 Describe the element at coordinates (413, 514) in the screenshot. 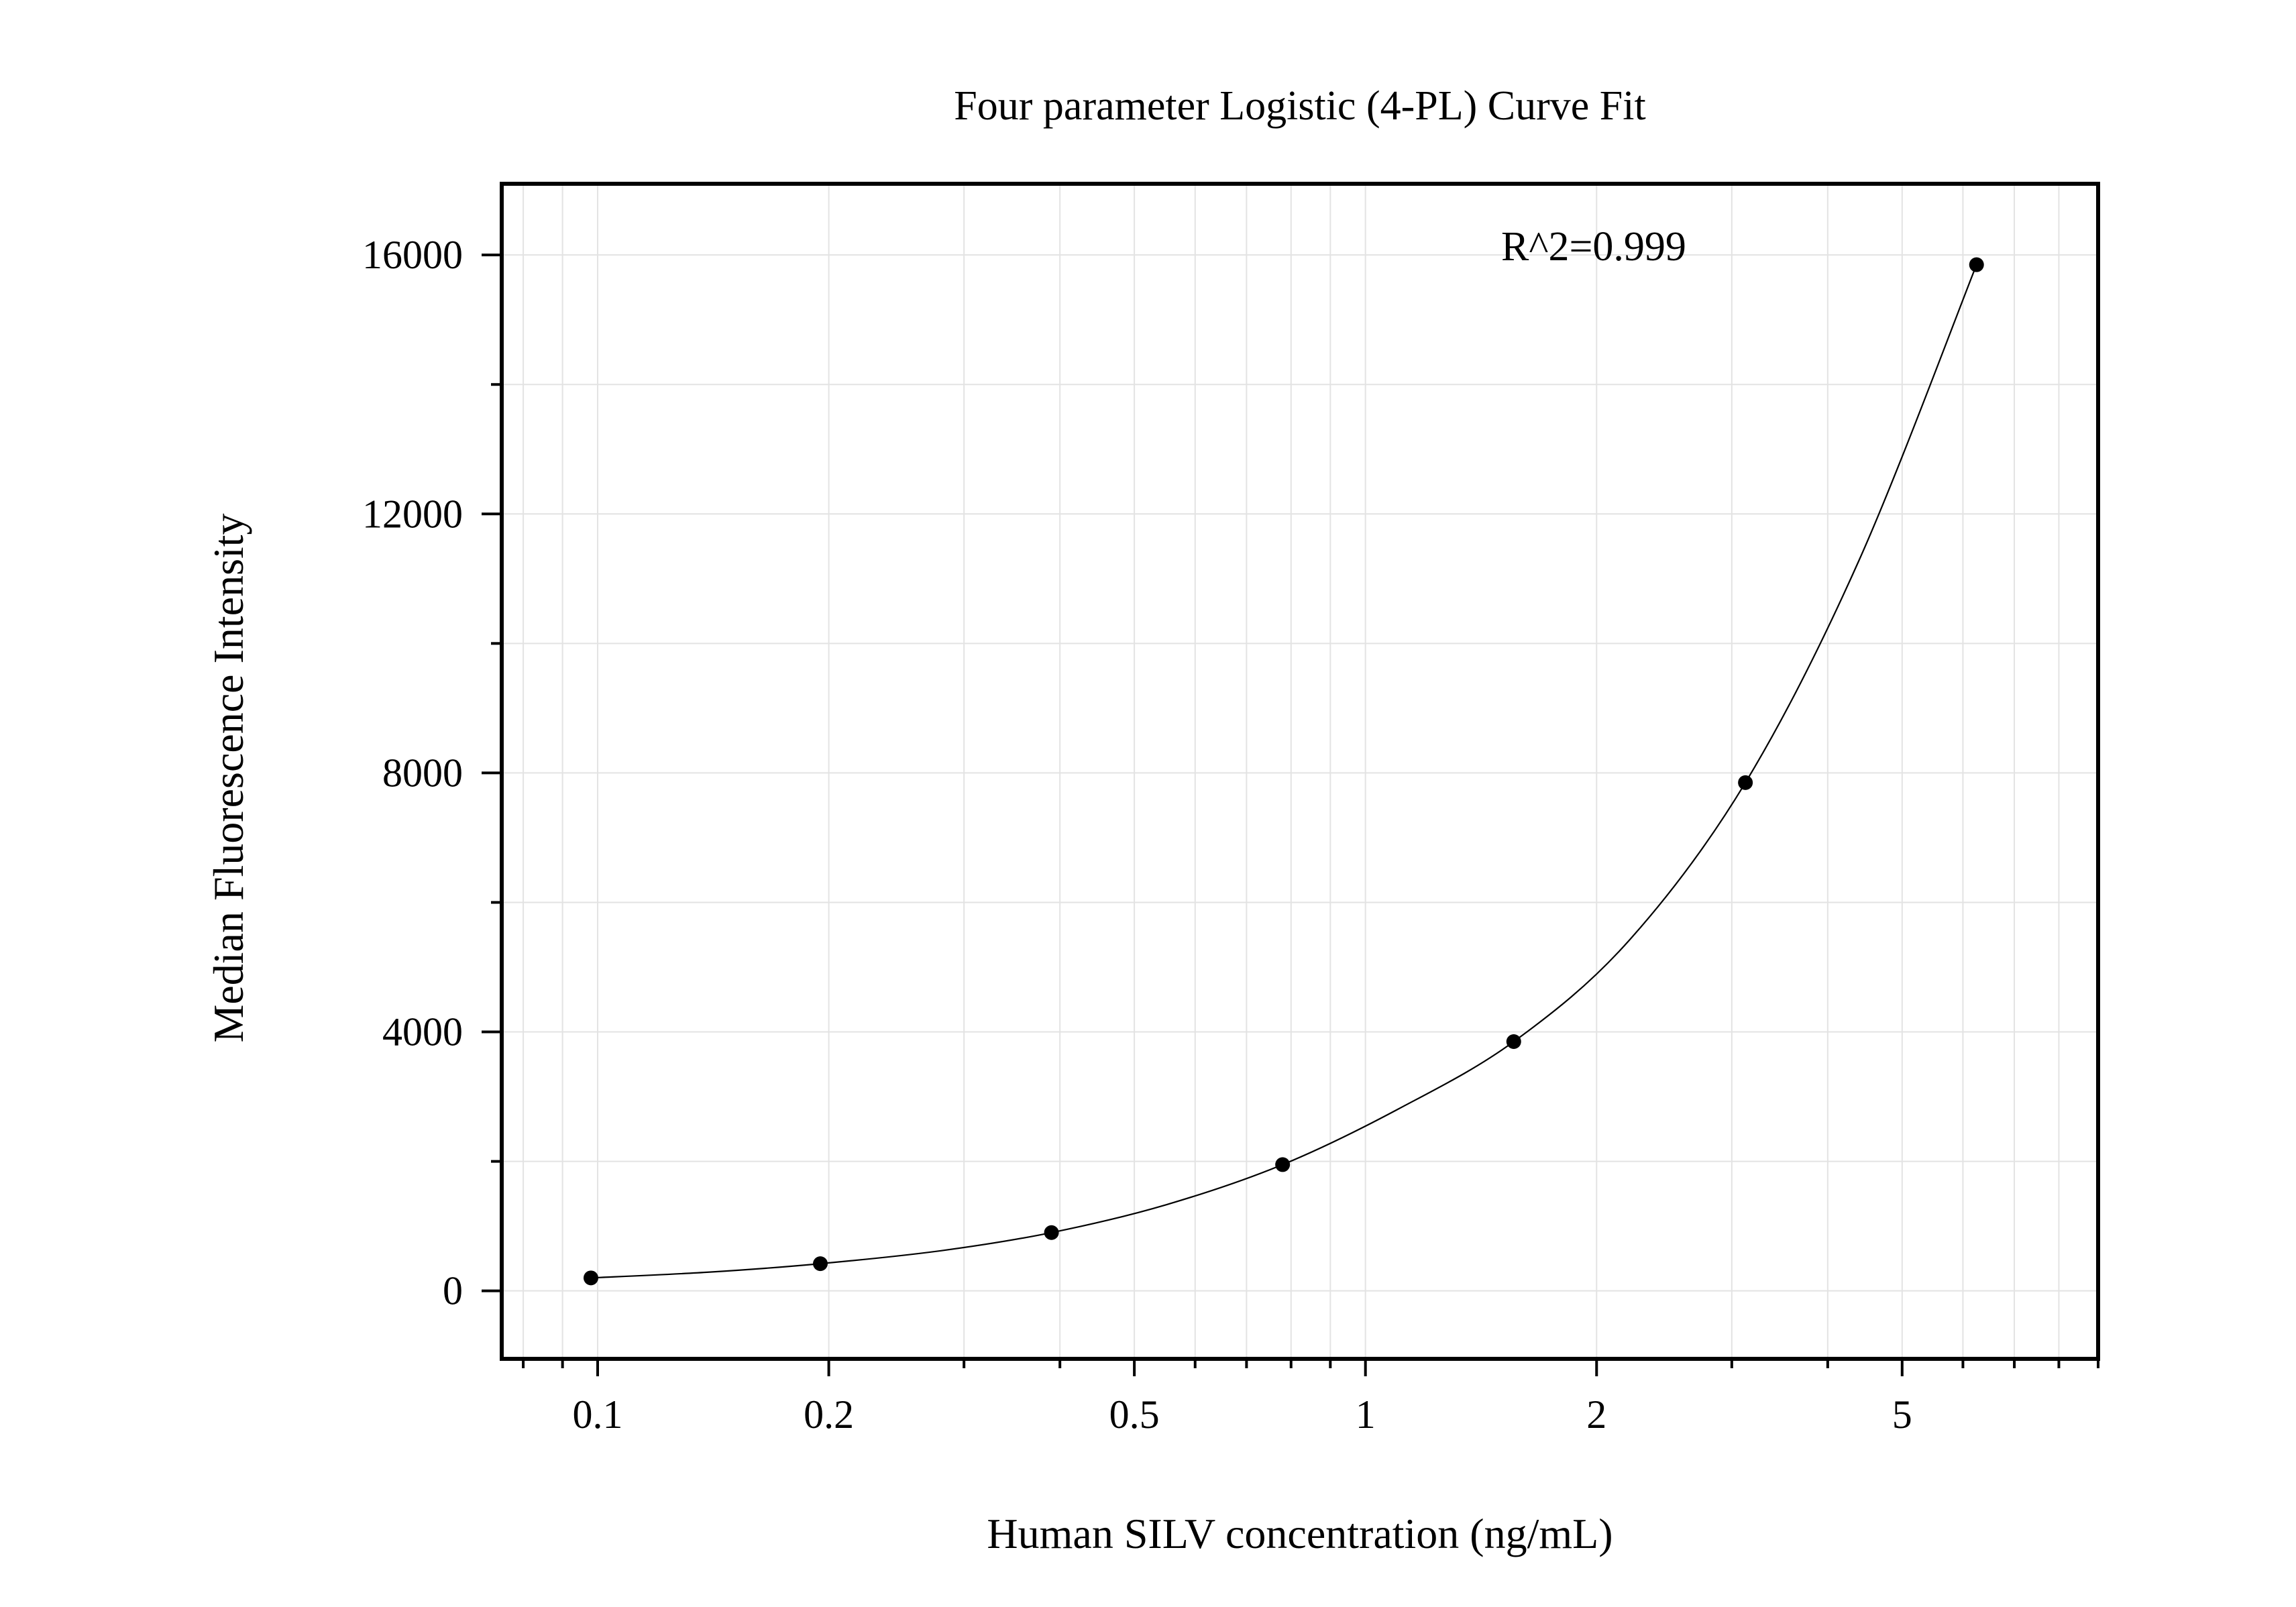

I see `y-tick-label: 12000` at that location.